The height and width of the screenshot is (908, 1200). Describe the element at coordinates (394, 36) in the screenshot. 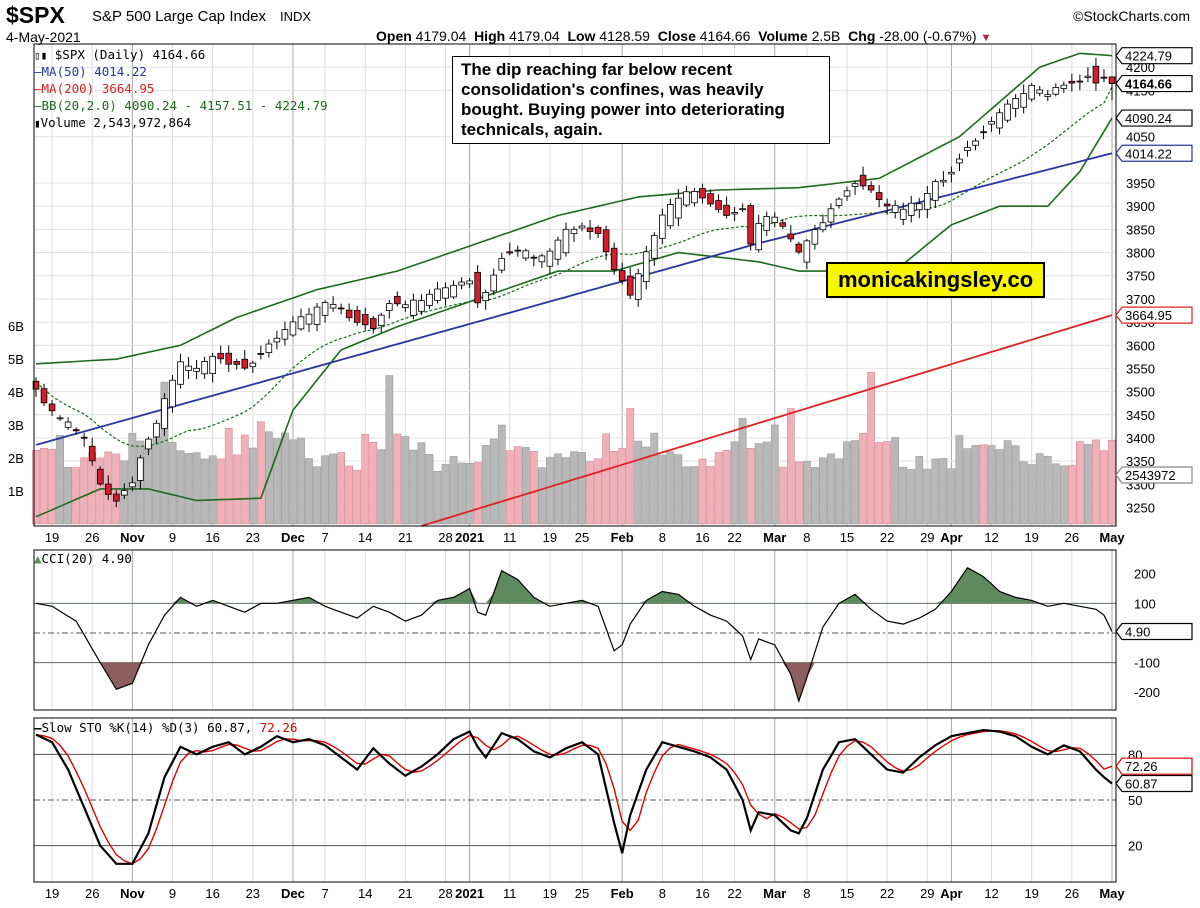

I see `open-label: Open` at that location.